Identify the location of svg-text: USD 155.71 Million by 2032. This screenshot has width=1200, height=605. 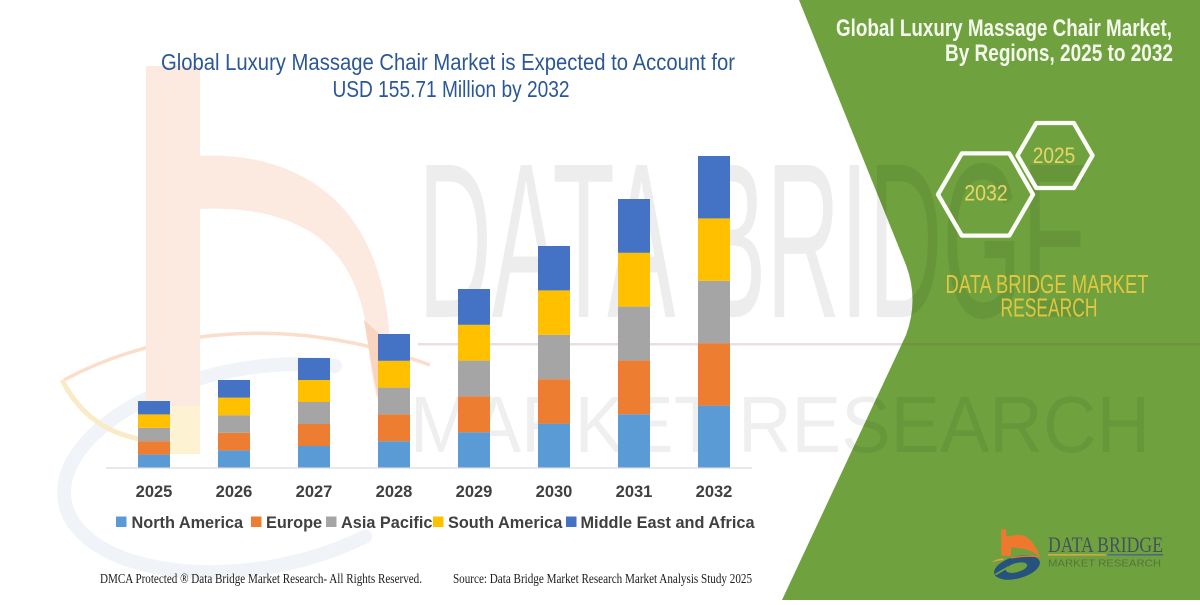
(451, 89).